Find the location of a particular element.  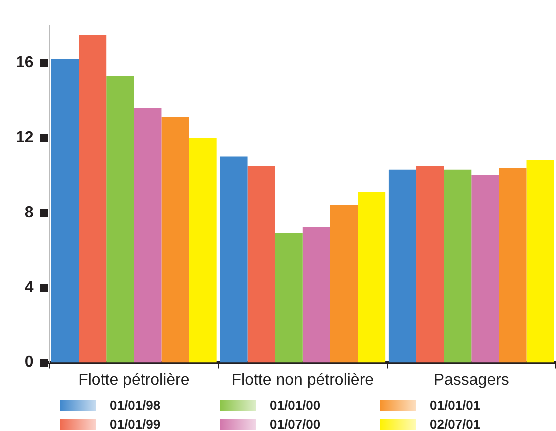

y-tick-label: 16 is located at coordinates (25, 63).